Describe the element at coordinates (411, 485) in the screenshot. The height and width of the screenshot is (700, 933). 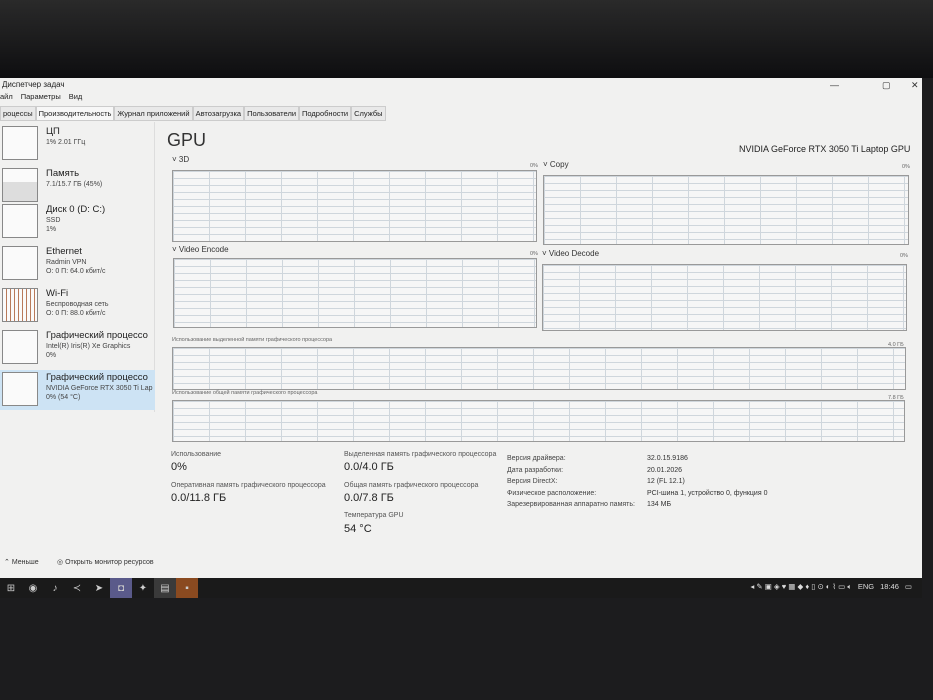
I see `shared-label: Общая память графического процессора` at that location.